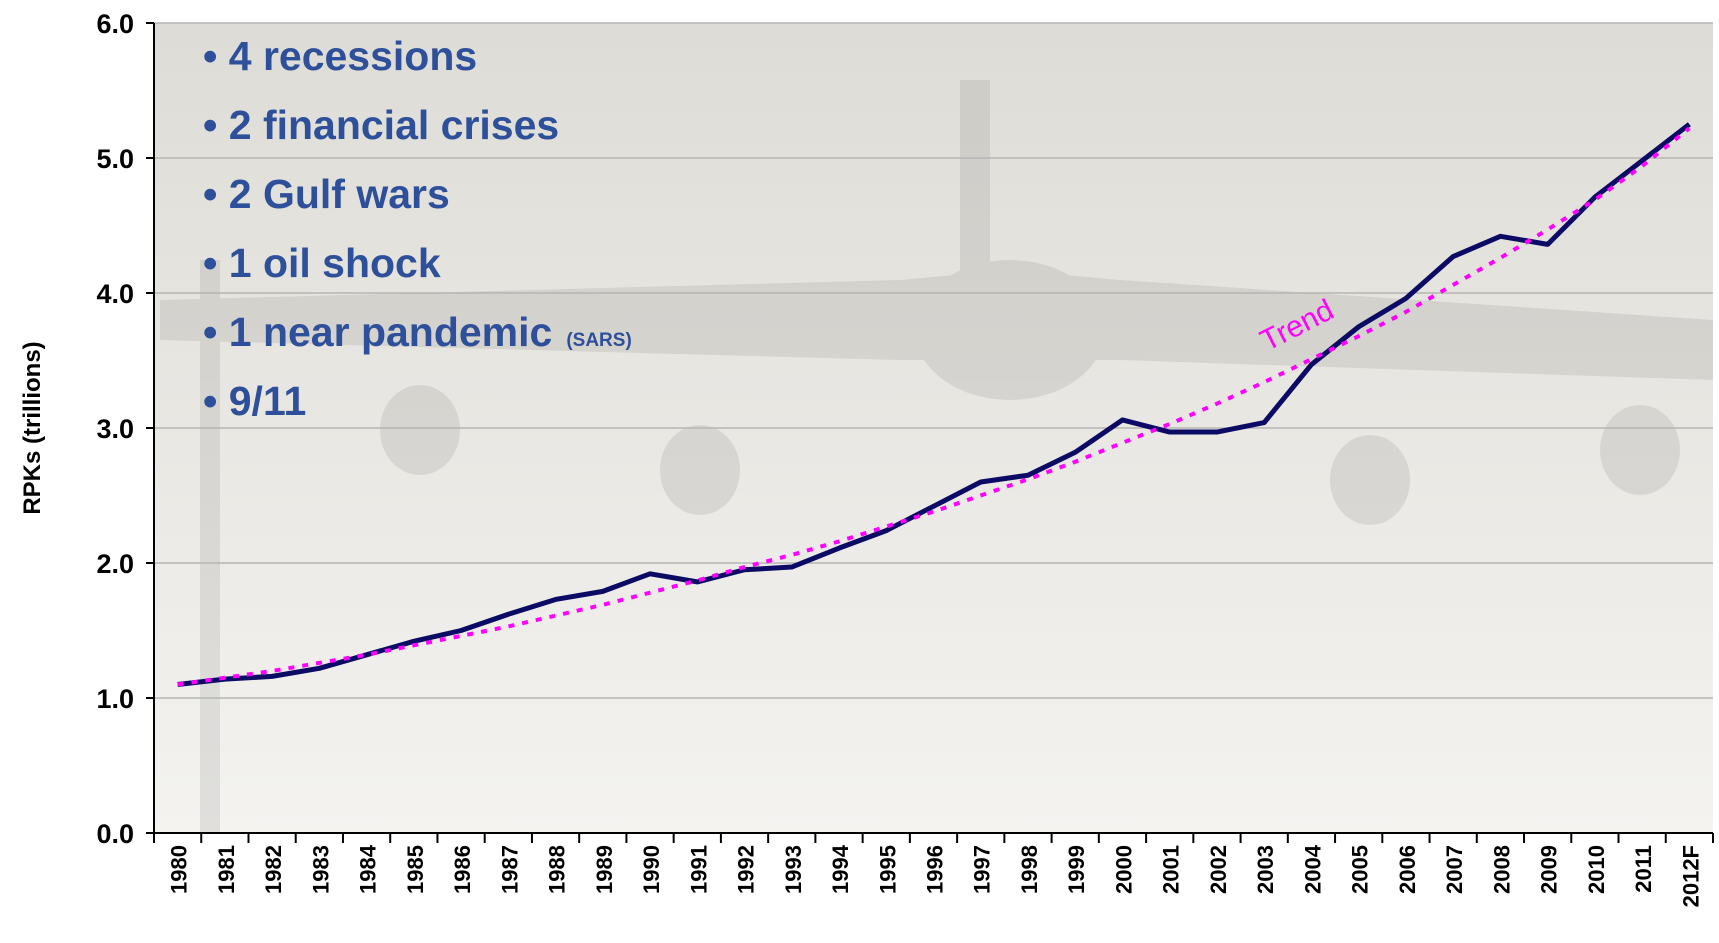  I want to click on annotation-text: 2 Gulf wars, so click(339, 194).